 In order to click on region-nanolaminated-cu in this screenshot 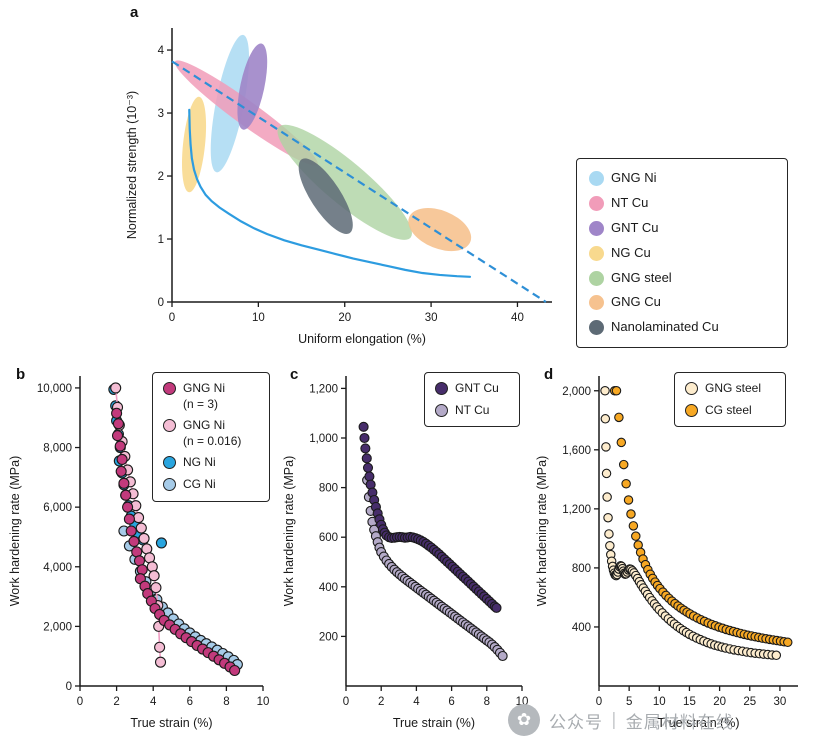, I will do `click(325, 196)`.